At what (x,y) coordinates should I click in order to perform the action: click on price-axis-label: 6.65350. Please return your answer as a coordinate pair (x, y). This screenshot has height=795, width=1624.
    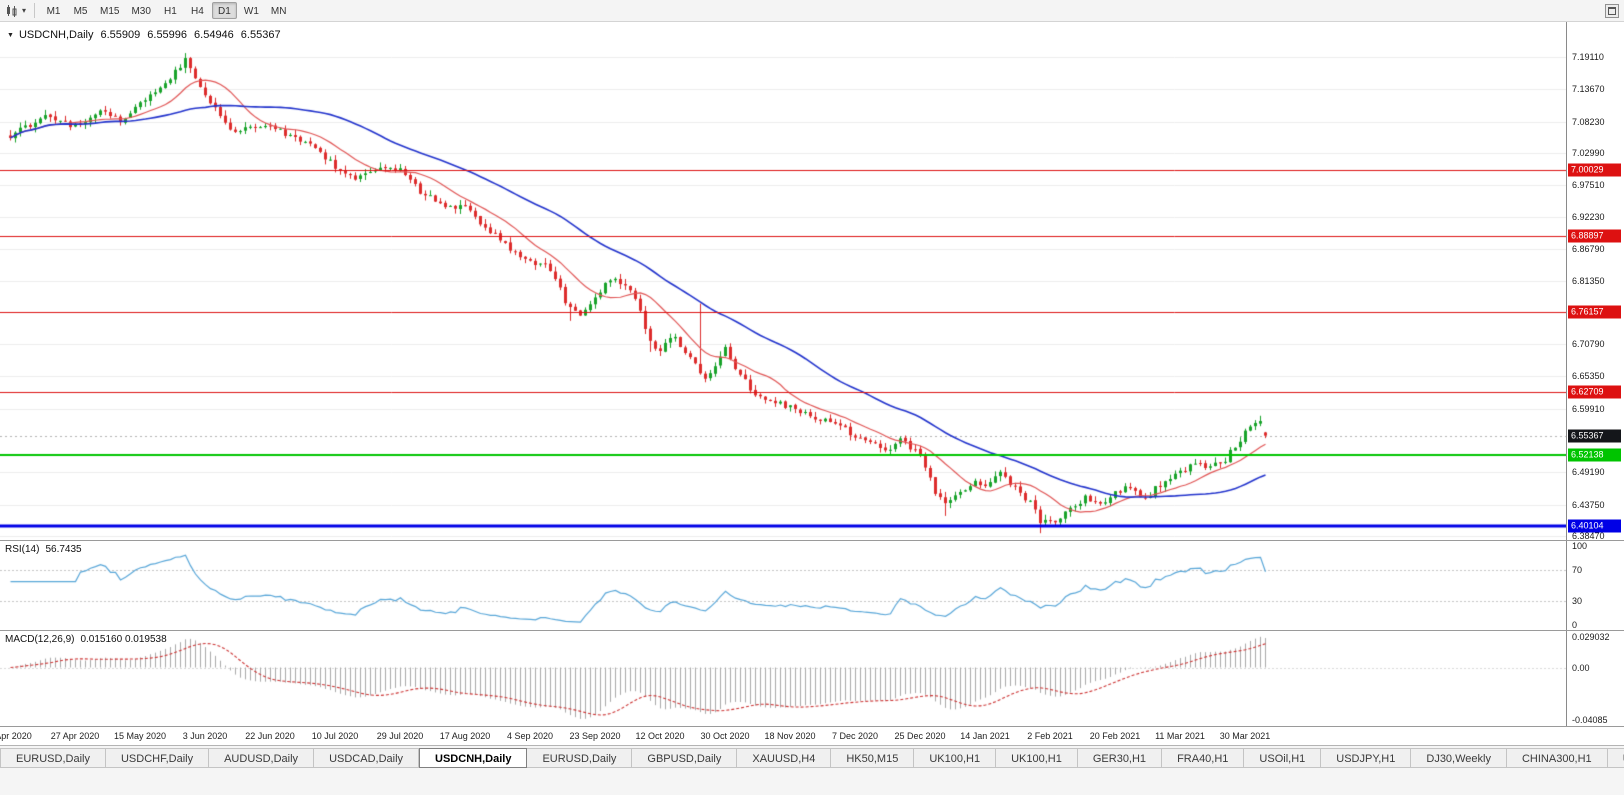
    Looking at the image, I should click on (1588, 376).